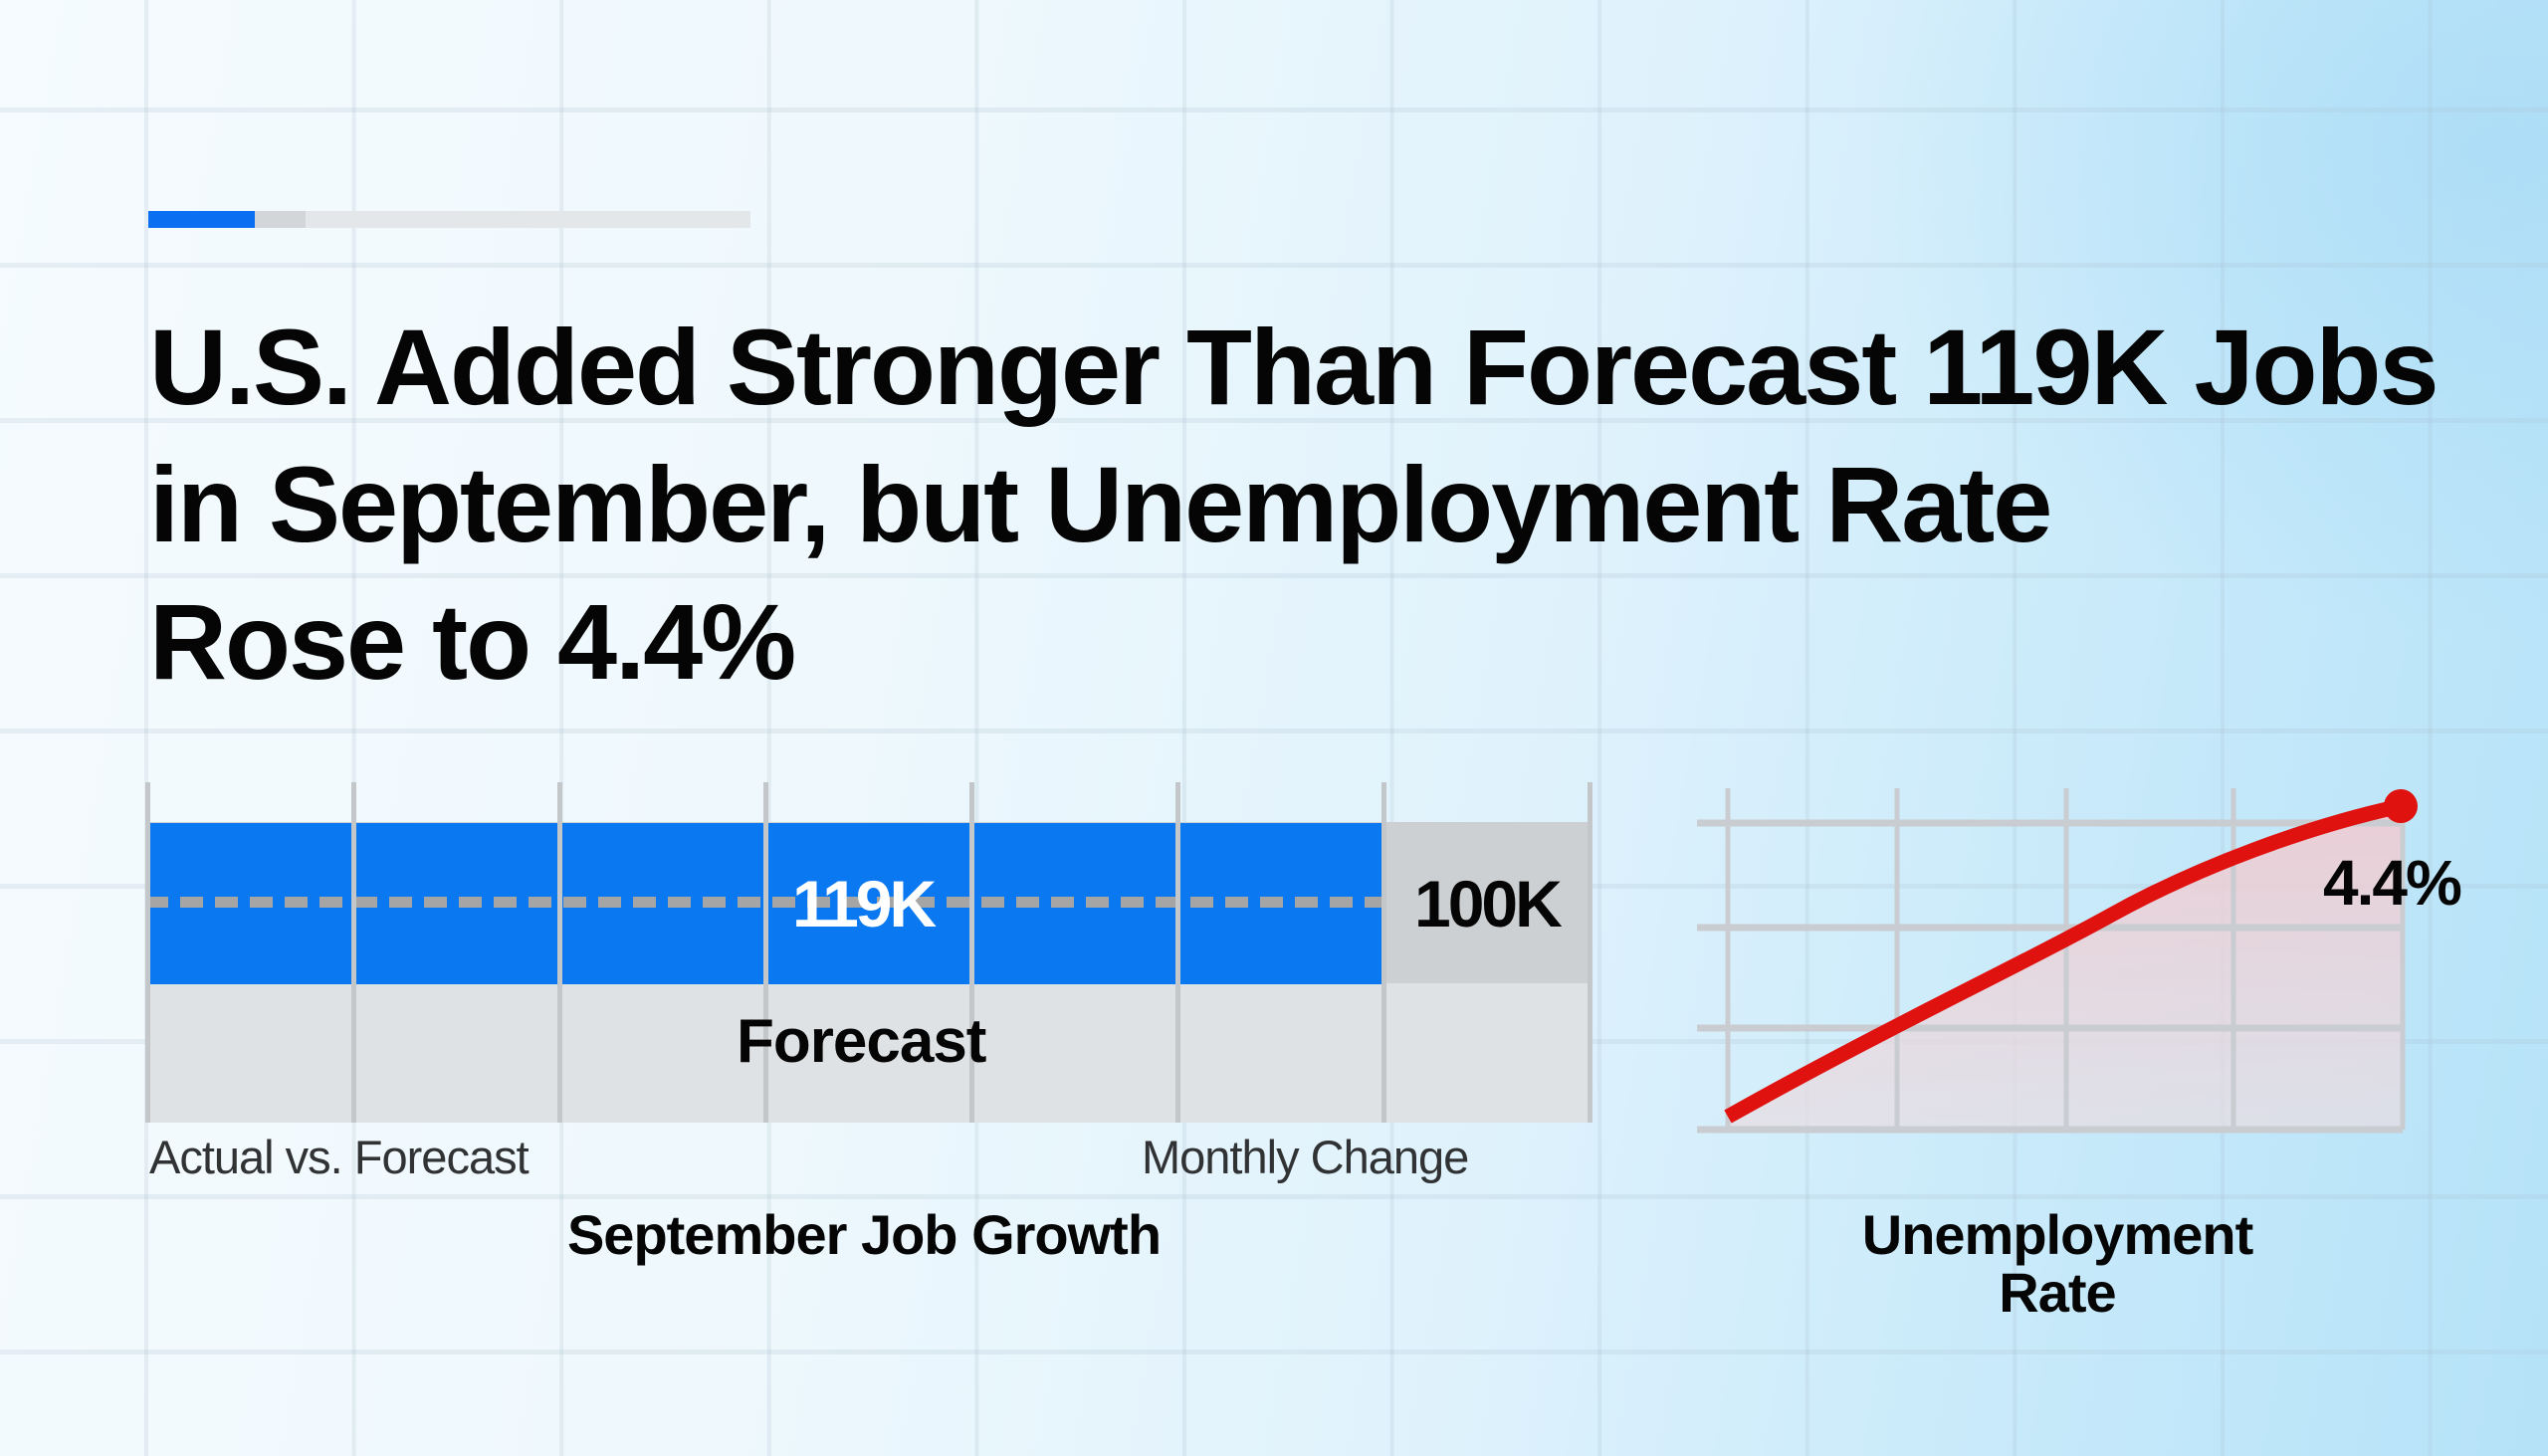  Describe the element at coordinates (864, 1234) in the screenshot. I see `job-growth-chart-title: September Job Growth` at that location.